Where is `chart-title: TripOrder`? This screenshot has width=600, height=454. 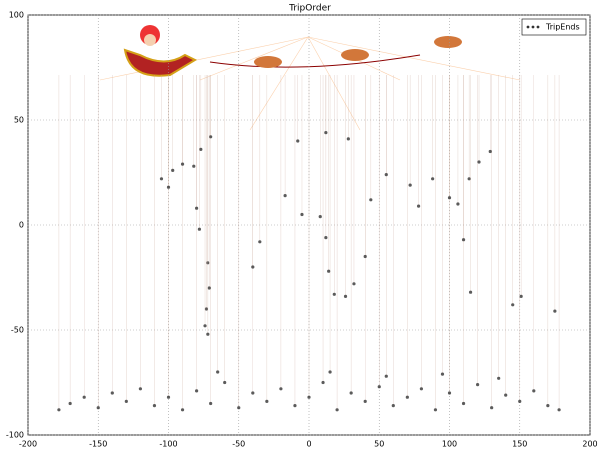
chart-title: TripOrder is located at coordinates (309, 9).